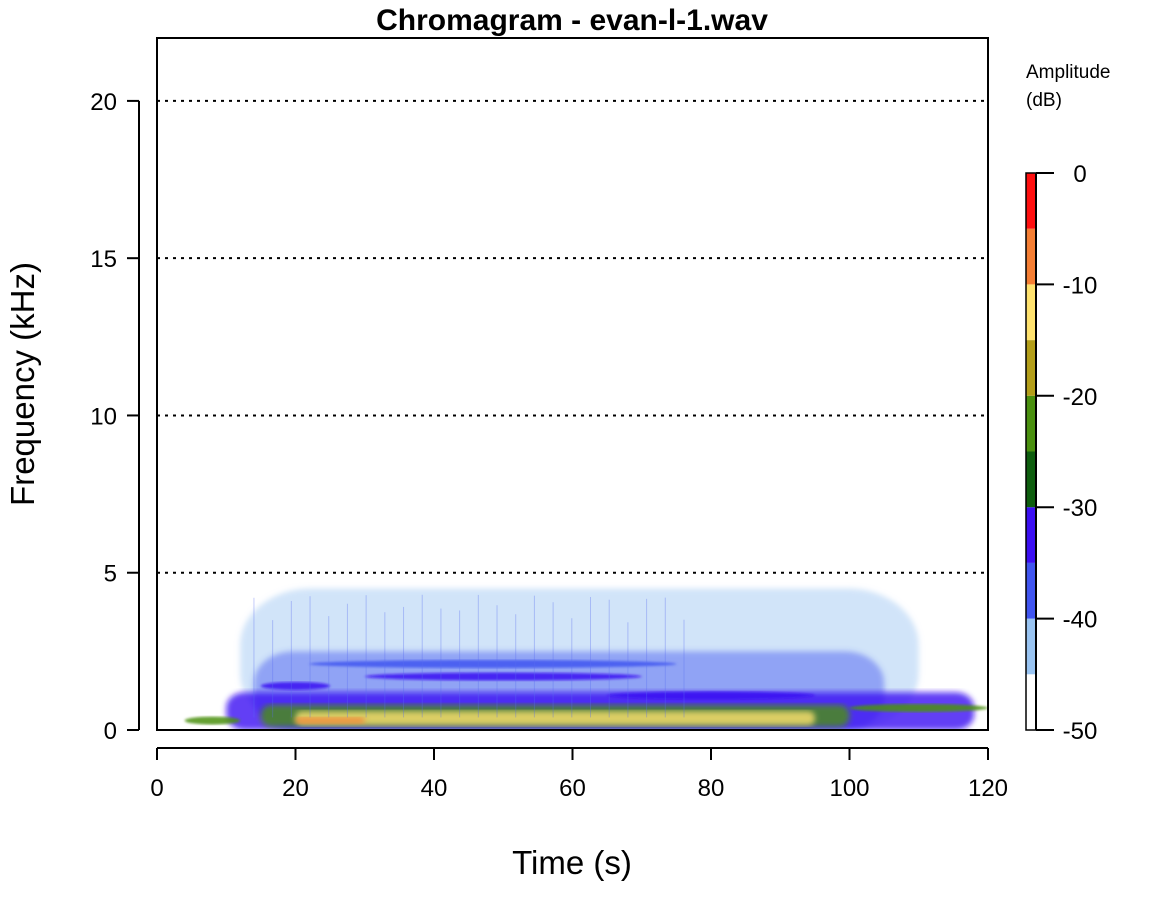 Image resolution: width=1152 pixels, height=921 pixels. What do you see at coordinates (1079, 174) in the screenshot?
I see `legend-tick-label-0: 0` at bounding box center [1079, 174].